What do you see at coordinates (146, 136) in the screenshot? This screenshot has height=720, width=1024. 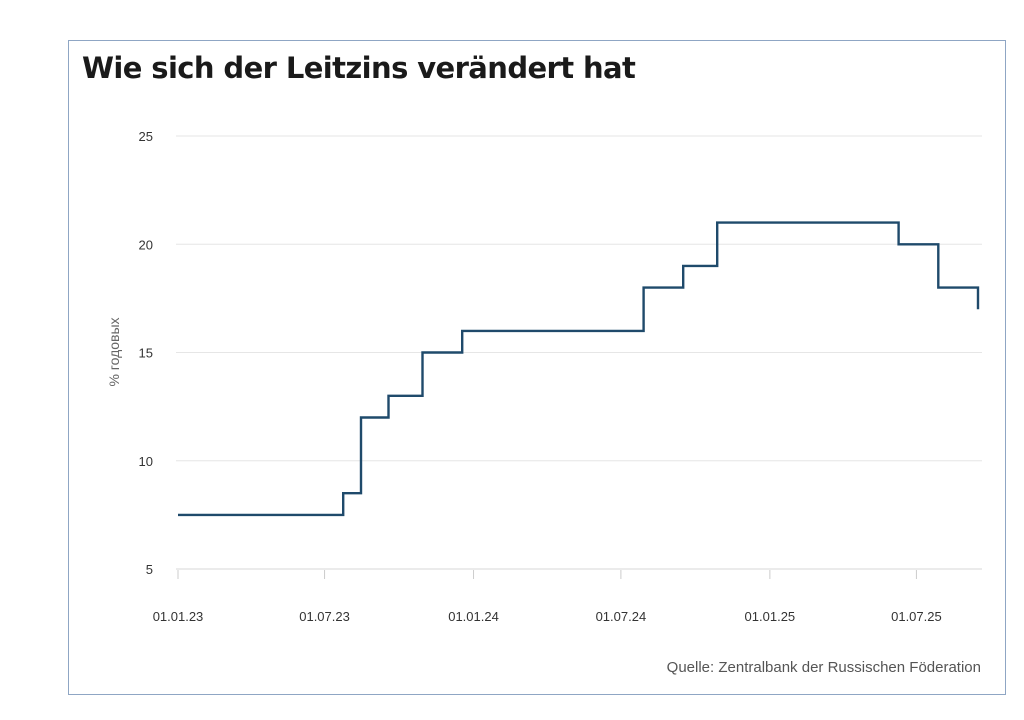 I see `y-tick-label: 25` at bounding box center [146, 136].